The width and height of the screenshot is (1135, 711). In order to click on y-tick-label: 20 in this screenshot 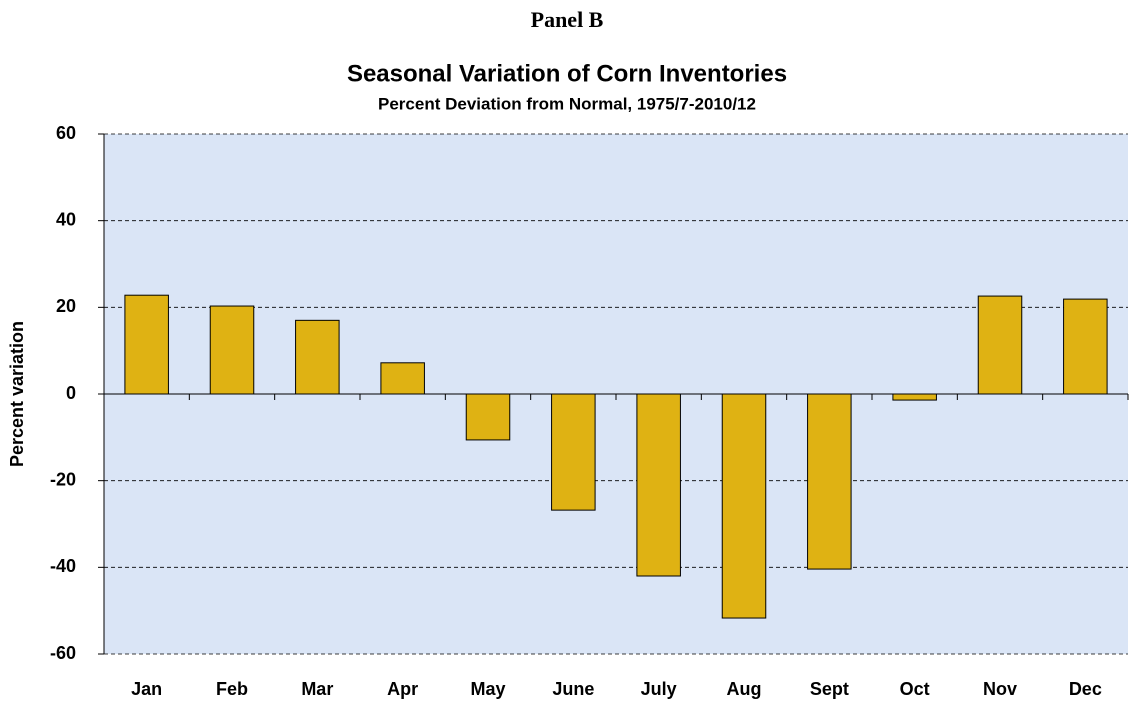, I will do `click(66, 306)`.